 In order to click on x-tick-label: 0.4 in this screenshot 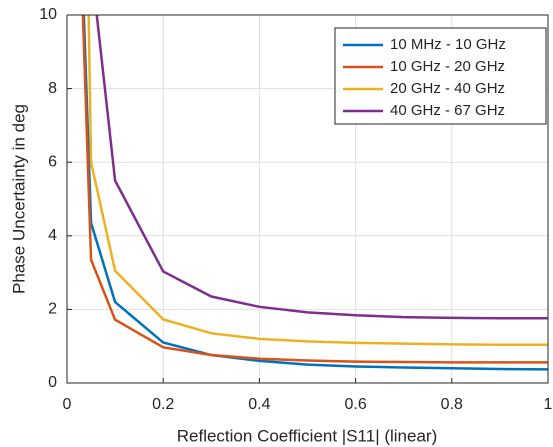, I will do `click(259, 404)`.